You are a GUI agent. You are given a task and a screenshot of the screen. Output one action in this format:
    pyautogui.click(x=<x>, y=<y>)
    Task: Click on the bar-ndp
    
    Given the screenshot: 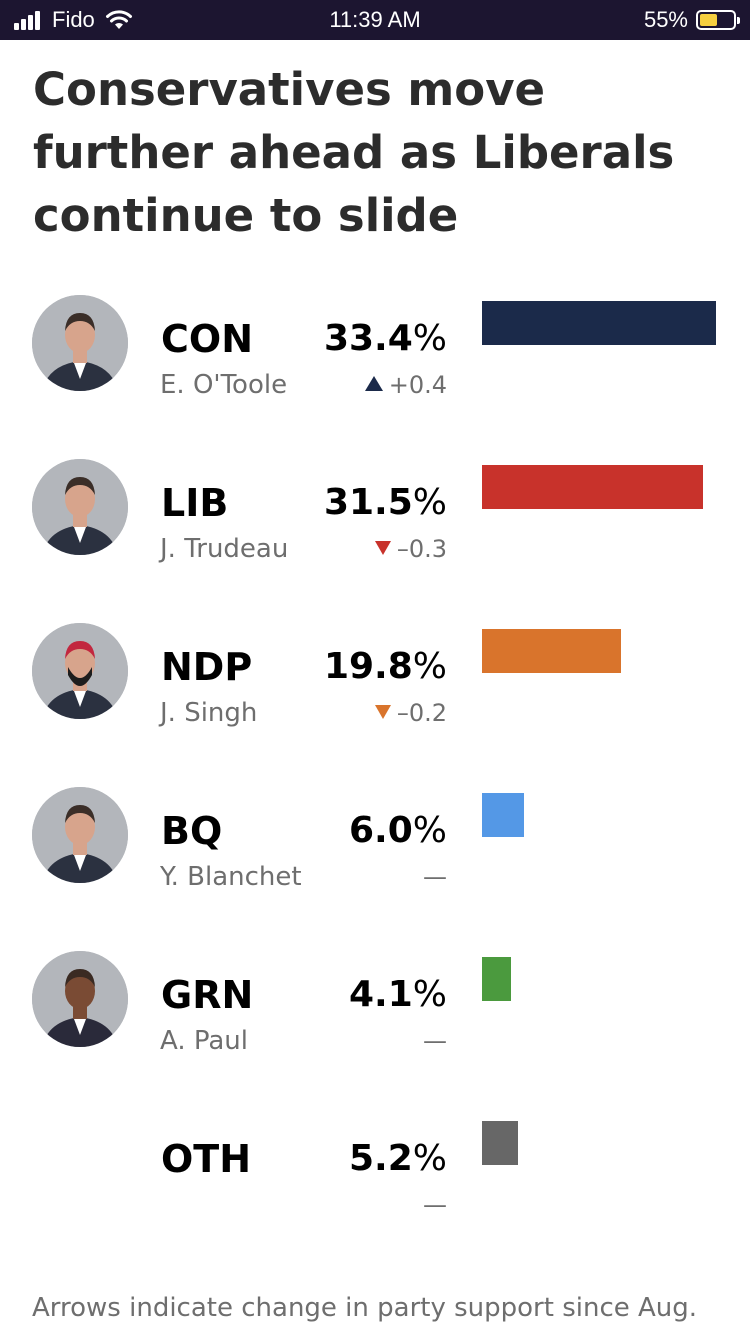 What is the action you would take?
    pyautogui.click(x=551, y=651)
    